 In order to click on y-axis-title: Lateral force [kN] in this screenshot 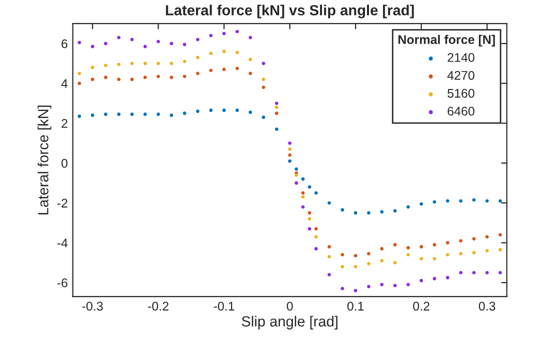, I will do `click(45, 160)`.